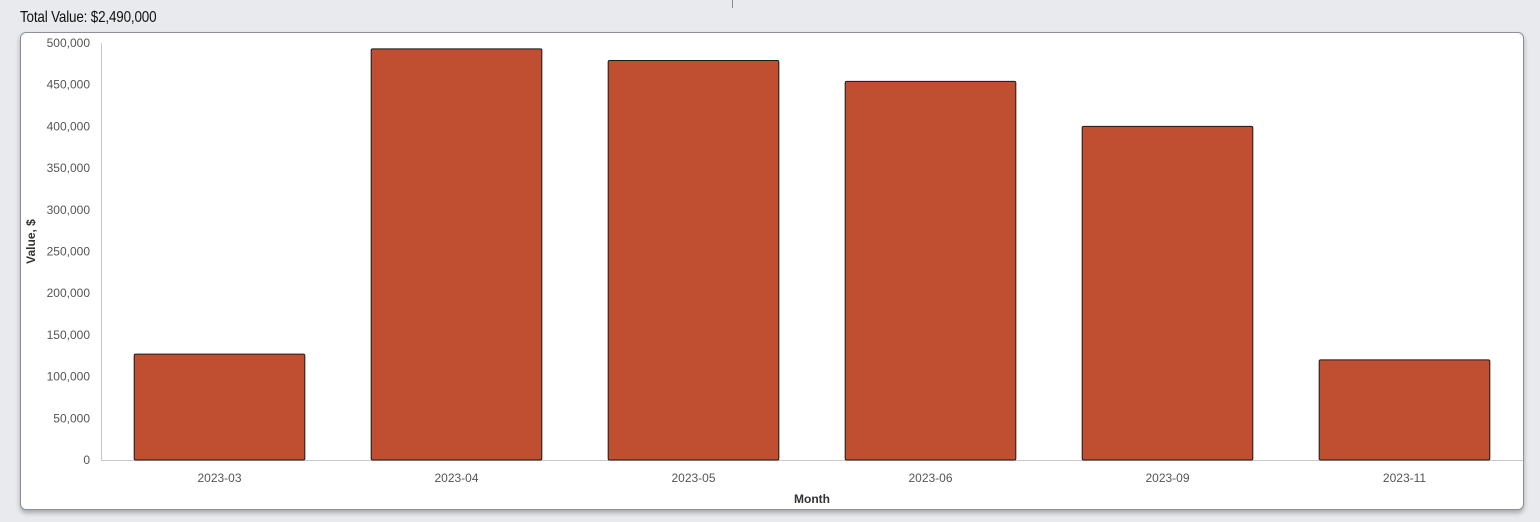 The image size is (1540, 522). Describe the element at coordinates (456, 478) in the screenshot. I see `x-tick-label: 2023-04` at that location.